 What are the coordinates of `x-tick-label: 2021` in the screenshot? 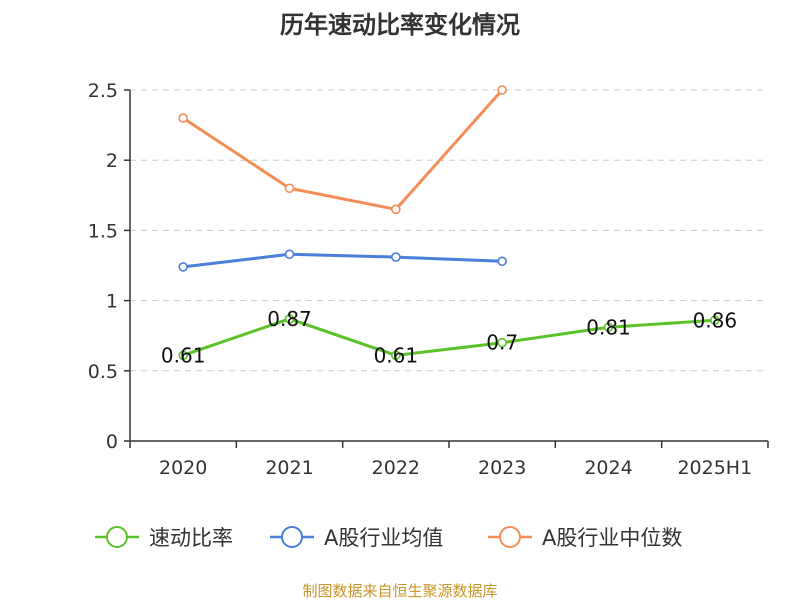 It's located at (289, 468).